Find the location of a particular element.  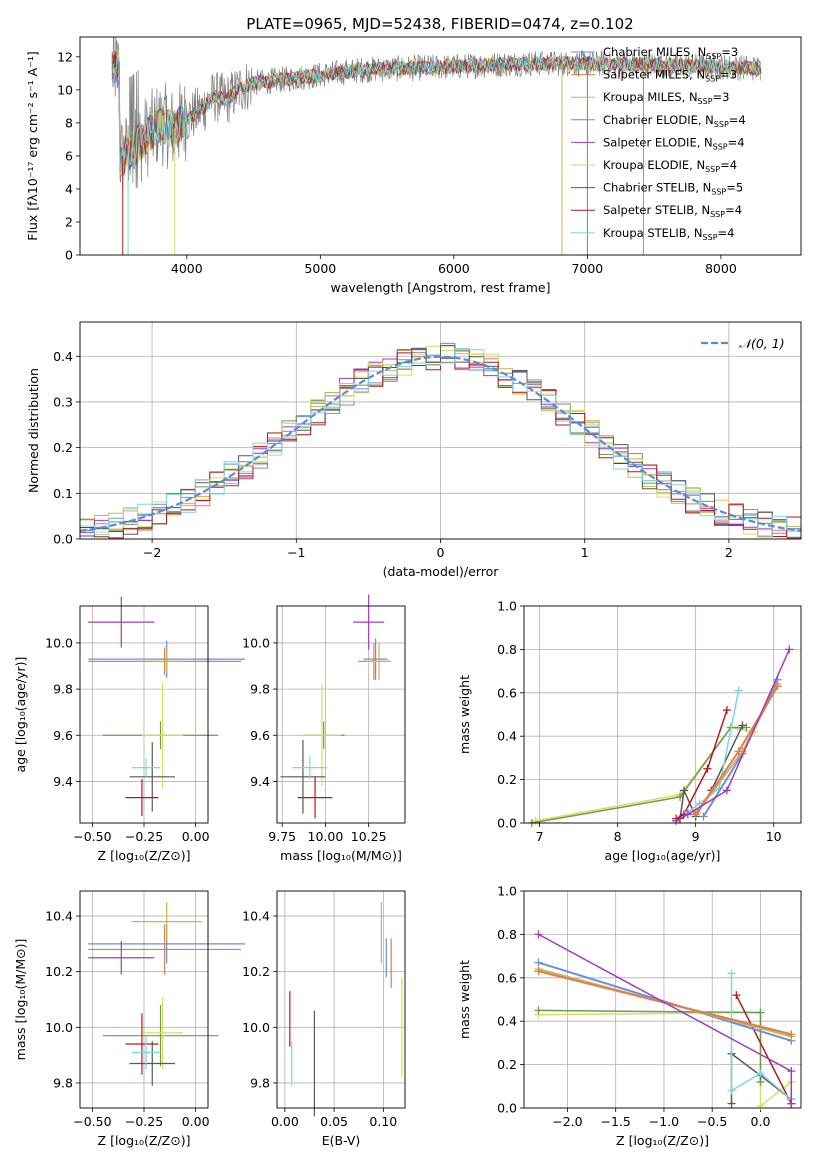

legend-entry: Salpeter STELIB, NSSP=4 is located at coordinates (672, 211).